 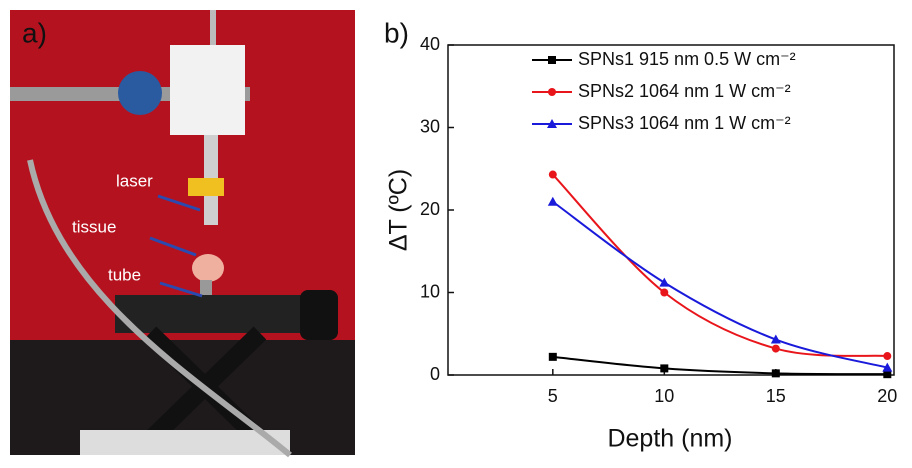 What do you see at coordinates (430, 291) in the screenshot?
I see `y-tick-label: 10` at bounding box center [430, 291].